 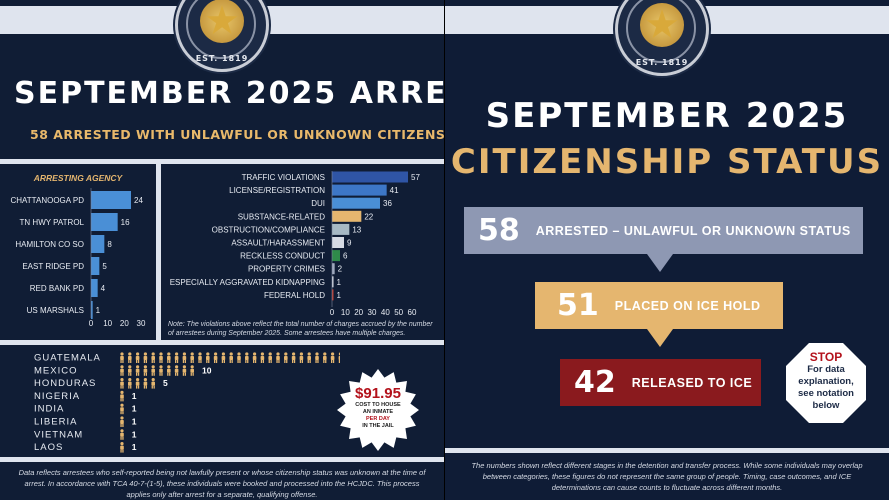 What do you see at coordinates (229, 93) in the screenshot?
I see `page-title: SEPTEMBER 2025 ARRESTEES` at bounding box center [229, 93].